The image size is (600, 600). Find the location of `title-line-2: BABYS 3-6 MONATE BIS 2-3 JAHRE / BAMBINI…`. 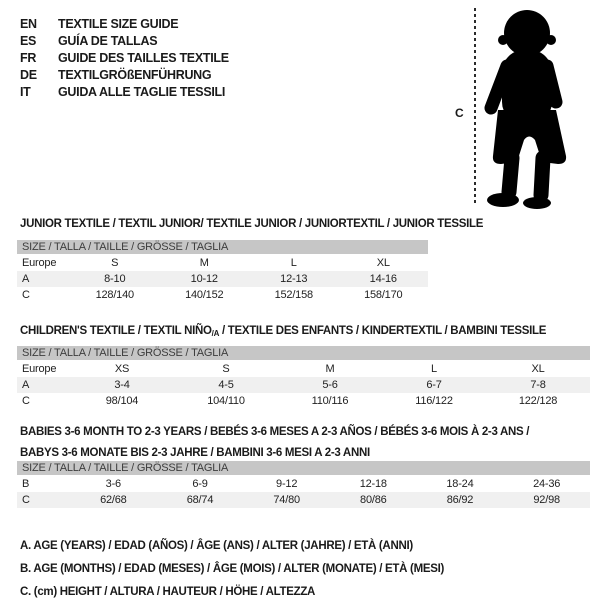

title-line-2: BABYS 3-6 MONATE BIS 2-3 JAHRE / BAMBINI… is located at coordinates (195, 453).